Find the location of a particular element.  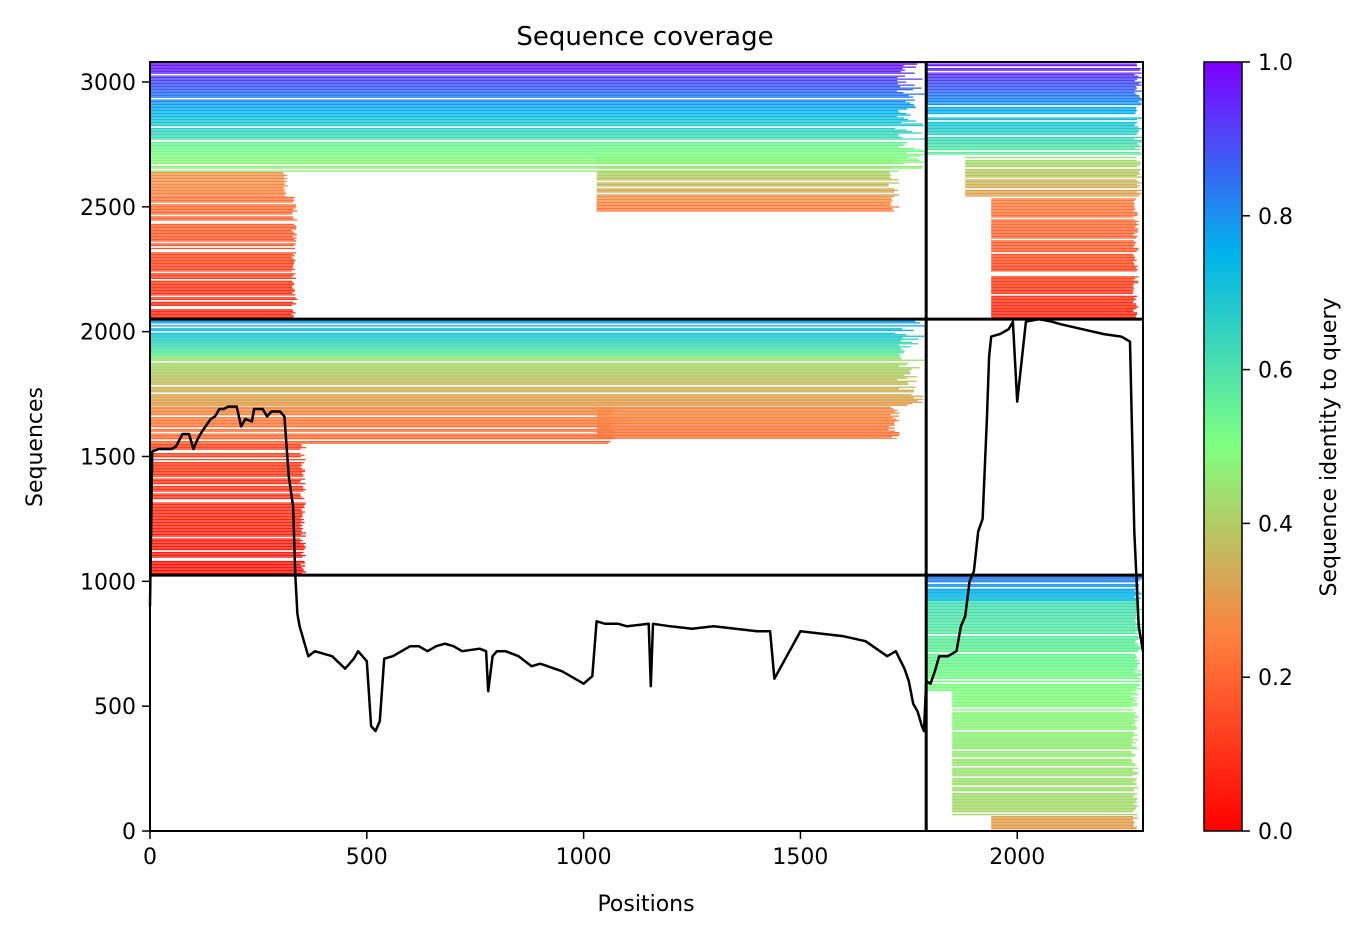

x-tick-label: 1500 is located at coordinates (800, 857).